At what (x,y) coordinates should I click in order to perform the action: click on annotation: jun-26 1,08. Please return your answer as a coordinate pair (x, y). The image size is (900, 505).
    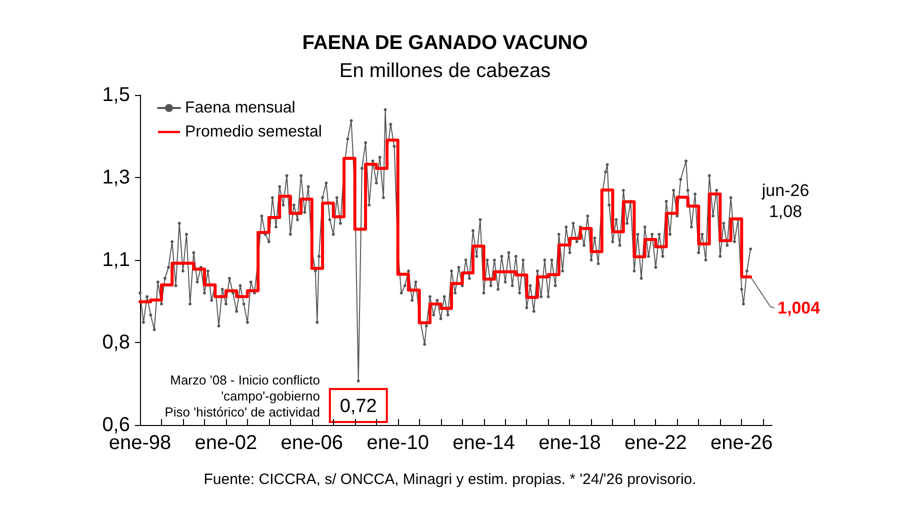
    Looking at the image, I should click on (785, 201).